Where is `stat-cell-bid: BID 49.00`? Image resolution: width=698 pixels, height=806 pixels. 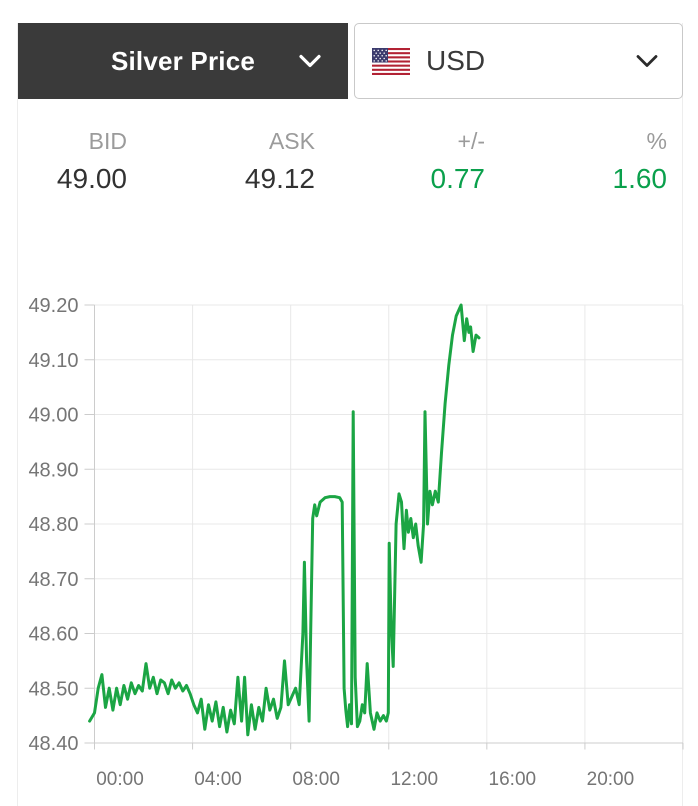 stat-cell-bid: BID 49.00 is located at coordinates (92, 162).